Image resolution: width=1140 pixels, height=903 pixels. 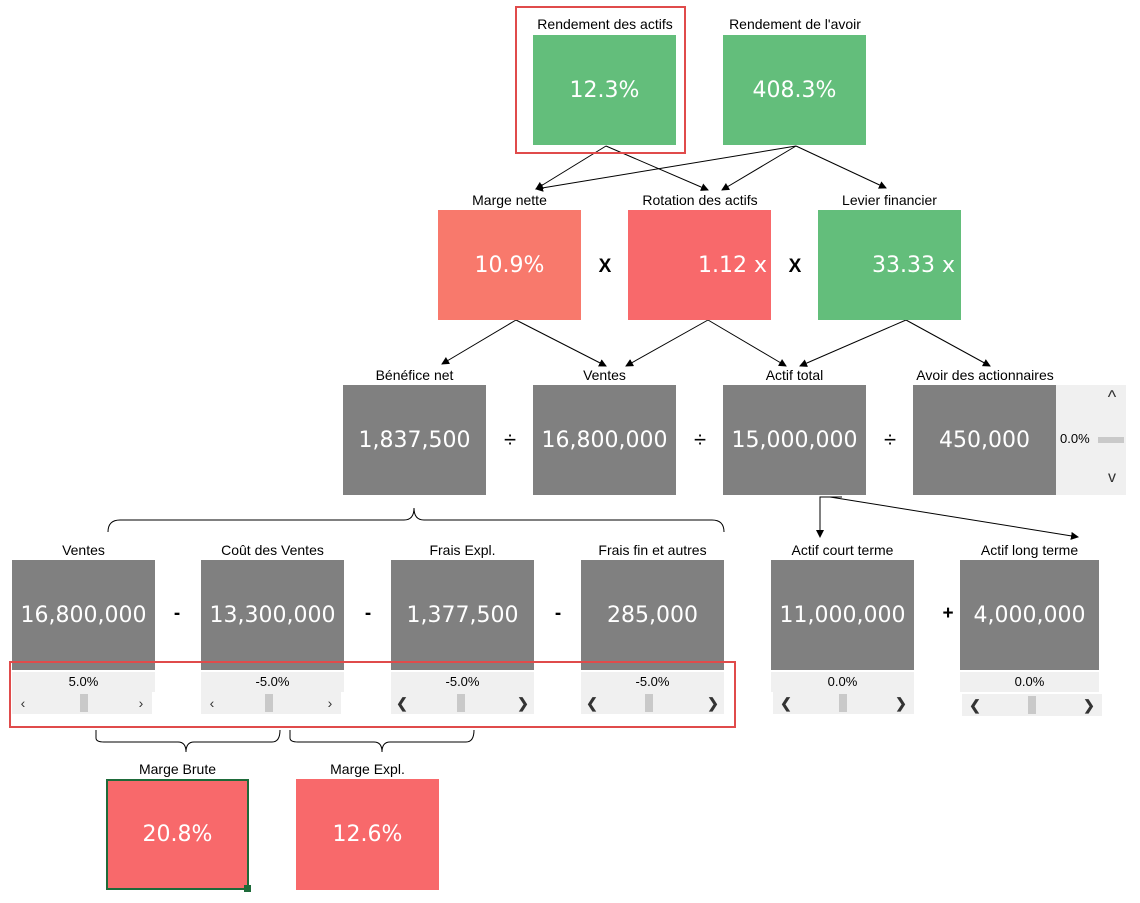 What do you see at coordinates (272, 615) in the screenshot?
I see `cogs-value-box: 13,300,000` at bounding box center [272, 615].